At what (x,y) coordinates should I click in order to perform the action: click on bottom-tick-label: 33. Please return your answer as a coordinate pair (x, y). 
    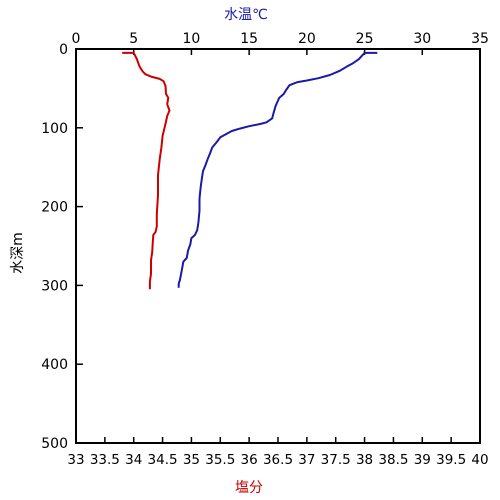
    Looking at the image, I should click on (75, 460).